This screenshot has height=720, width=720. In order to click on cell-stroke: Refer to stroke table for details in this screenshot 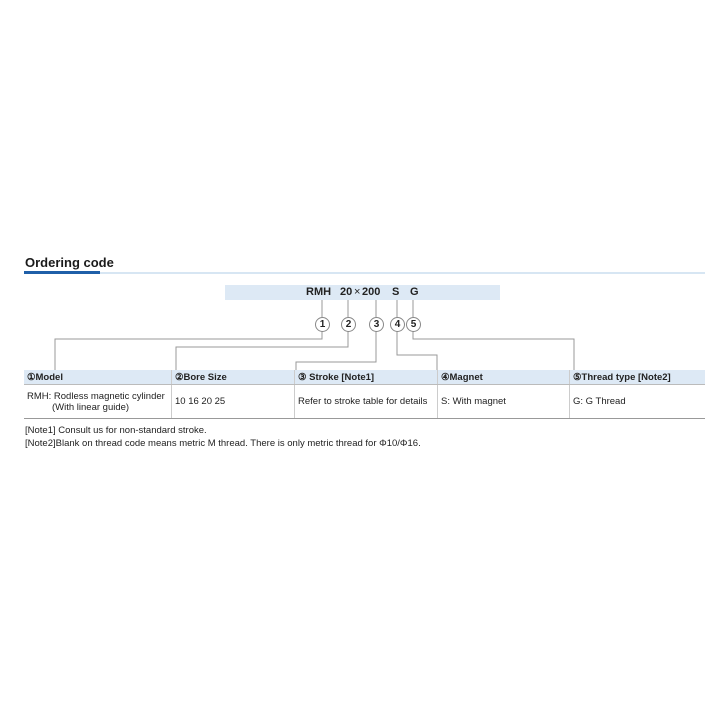, I will do `click(366, 401)`.